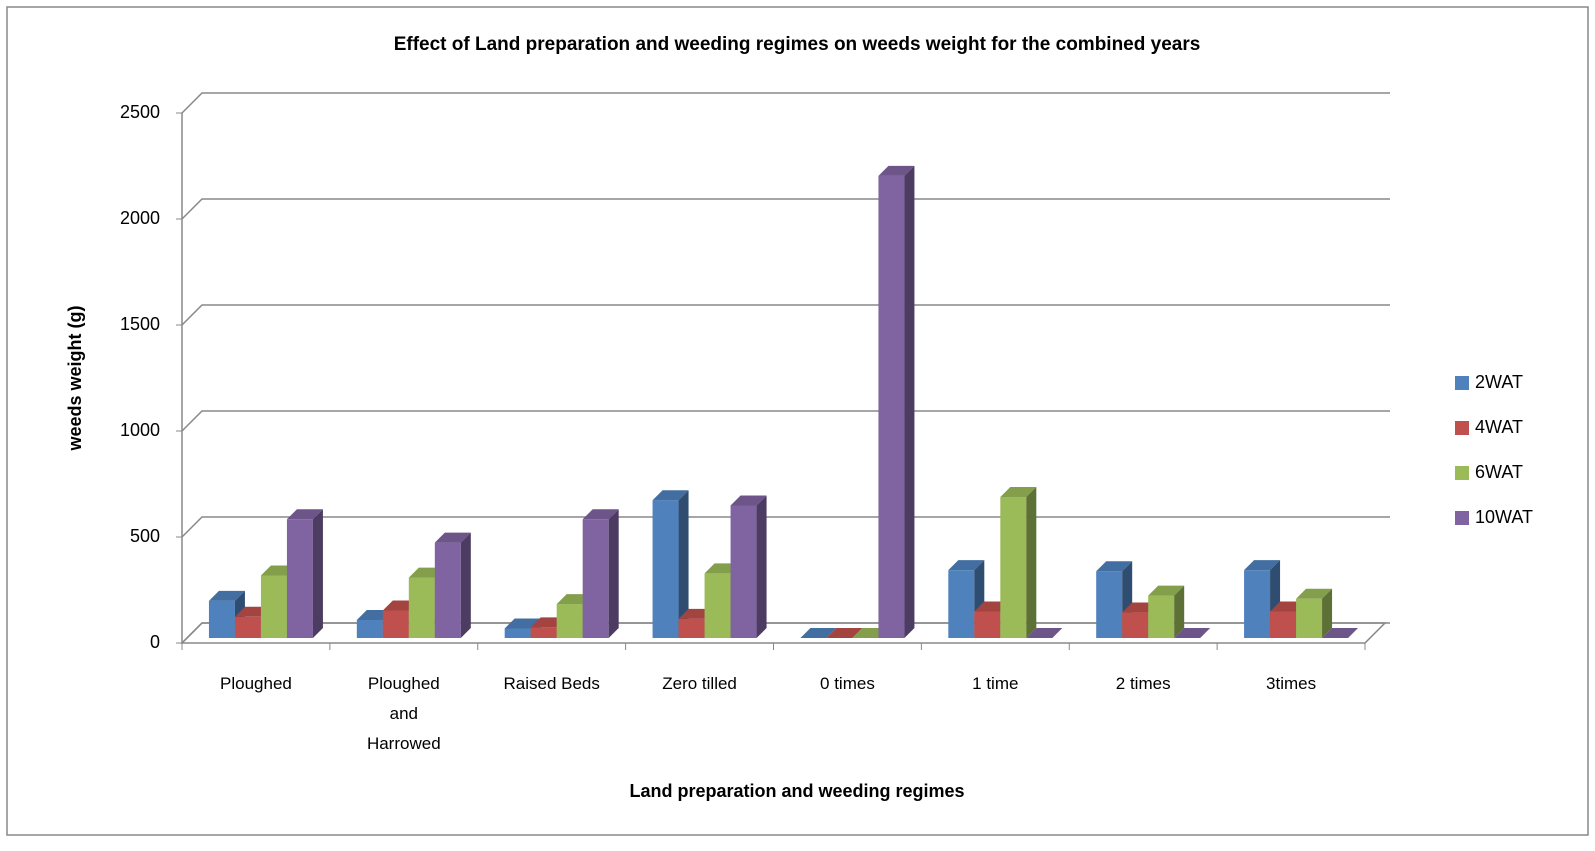  I want to click on y-tick-label: 500, so click(145, 536).